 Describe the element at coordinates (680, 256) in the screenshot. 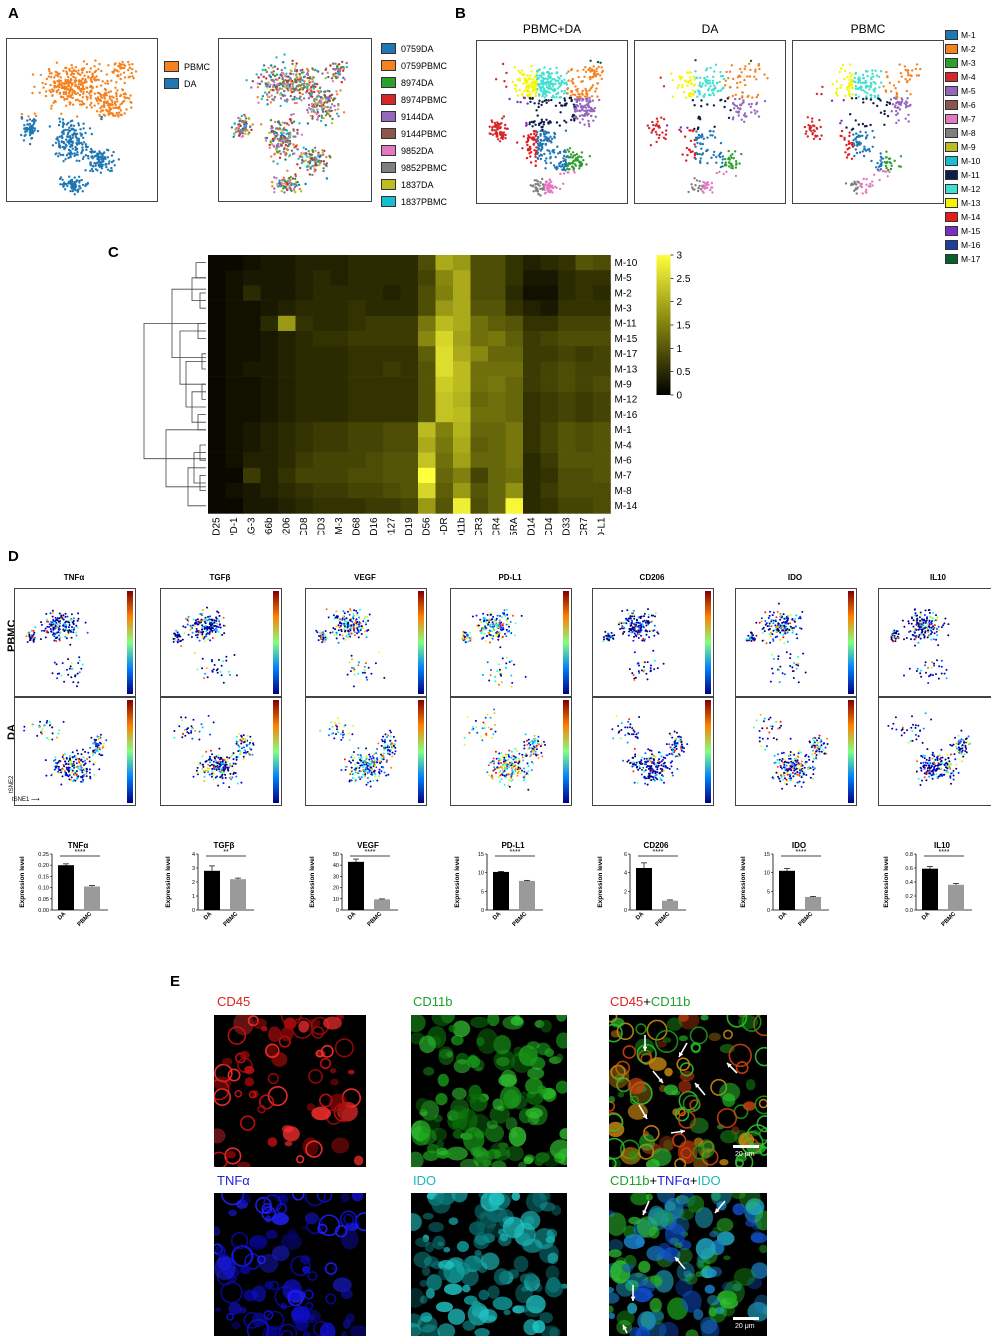

I see `colorbar-tick: 3` at that location.